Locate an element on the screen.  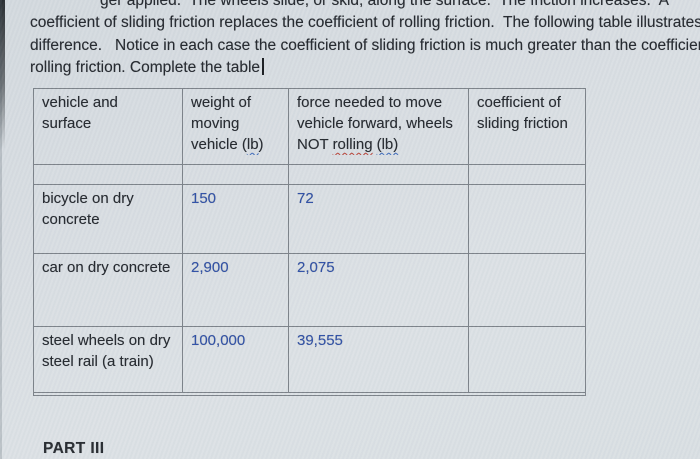
text-caret-icon is located at coordinates (263, 67).